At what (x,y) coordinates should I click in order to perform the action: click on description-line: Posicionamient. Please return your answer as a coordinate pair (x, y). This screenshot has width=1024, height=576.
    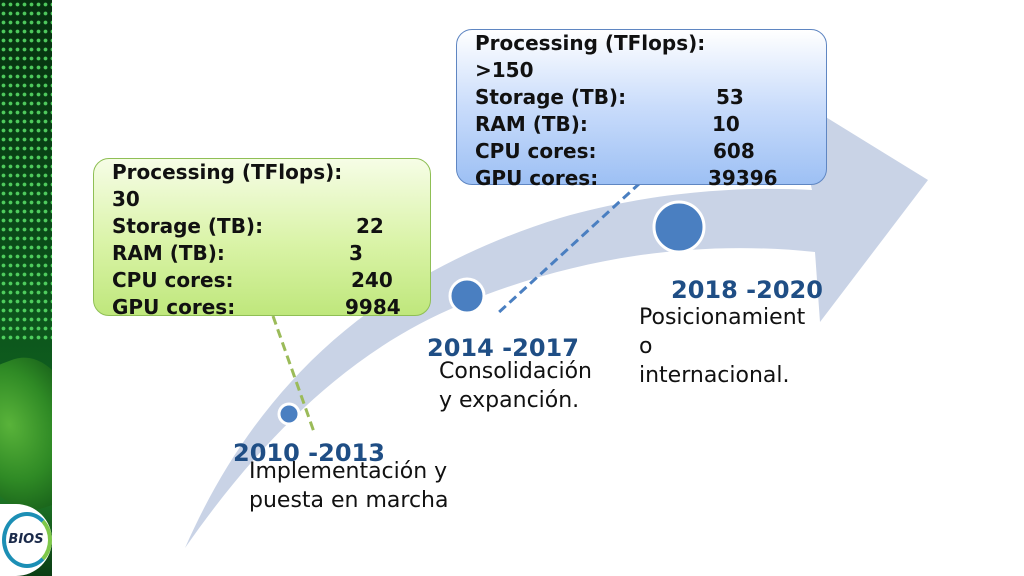
    Looking at the image, I should click on (722, 317).